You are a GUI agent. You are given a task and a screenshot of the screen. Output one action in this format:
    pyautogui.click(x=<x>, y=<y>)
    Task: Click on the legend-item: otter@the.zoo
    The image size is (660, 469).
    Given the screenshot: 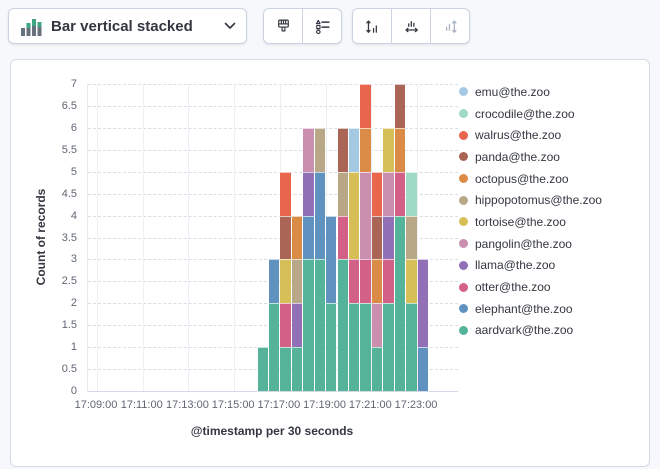 What is the action you would take?
    pyautogui.click(x=530, y=287)
    